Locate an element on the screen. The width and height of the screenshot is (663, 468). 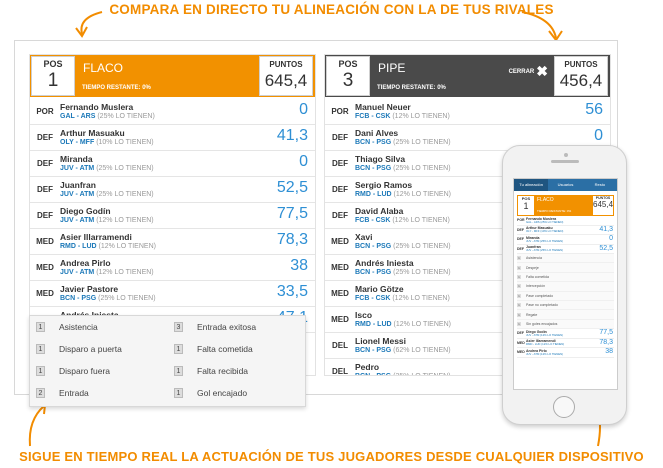
player-info: Miranda JUV - ATM (25% LO TIENEN) is located at coordinates (187, 163).